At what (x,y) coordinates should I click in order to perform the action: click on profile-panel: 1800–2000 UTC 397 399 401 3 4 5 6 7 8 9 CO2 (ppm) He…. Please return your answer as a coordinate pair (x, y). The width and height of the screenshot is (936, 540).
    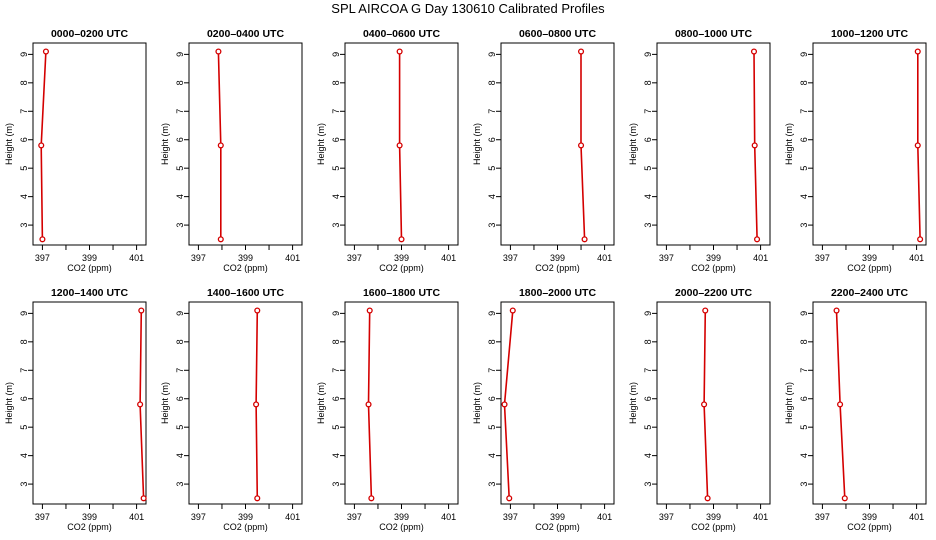
    Looking at the image, I should click on (543, 409).